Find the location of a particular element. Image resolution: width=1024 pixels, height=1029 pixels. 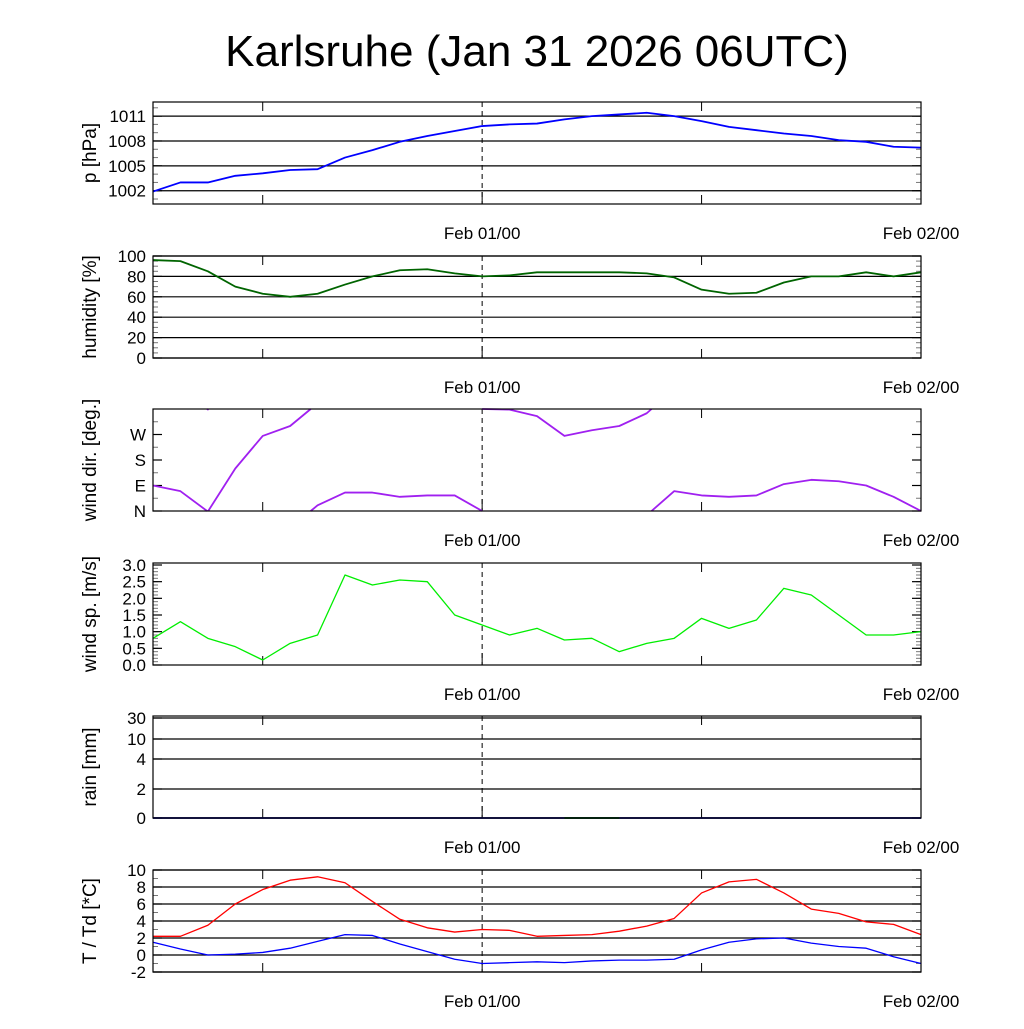

y-tick-label: 80 is located at coordinates (136, 276).